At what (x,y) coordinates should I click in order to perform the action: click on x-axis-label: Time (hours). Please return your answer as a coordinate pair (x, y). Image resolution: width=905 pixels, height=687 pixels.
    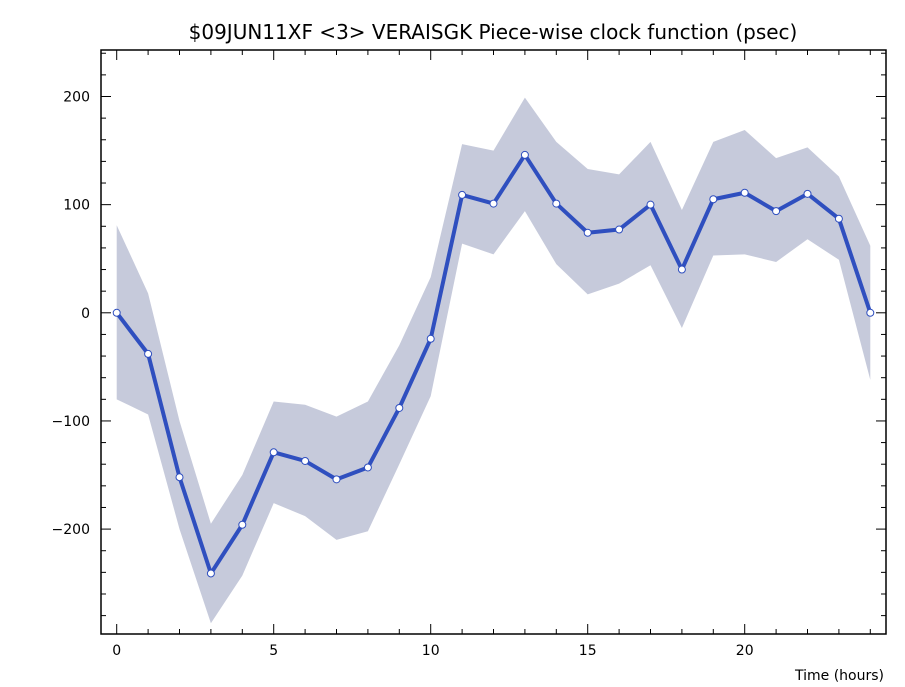
    Looking at the image, I should click on (839, 676).